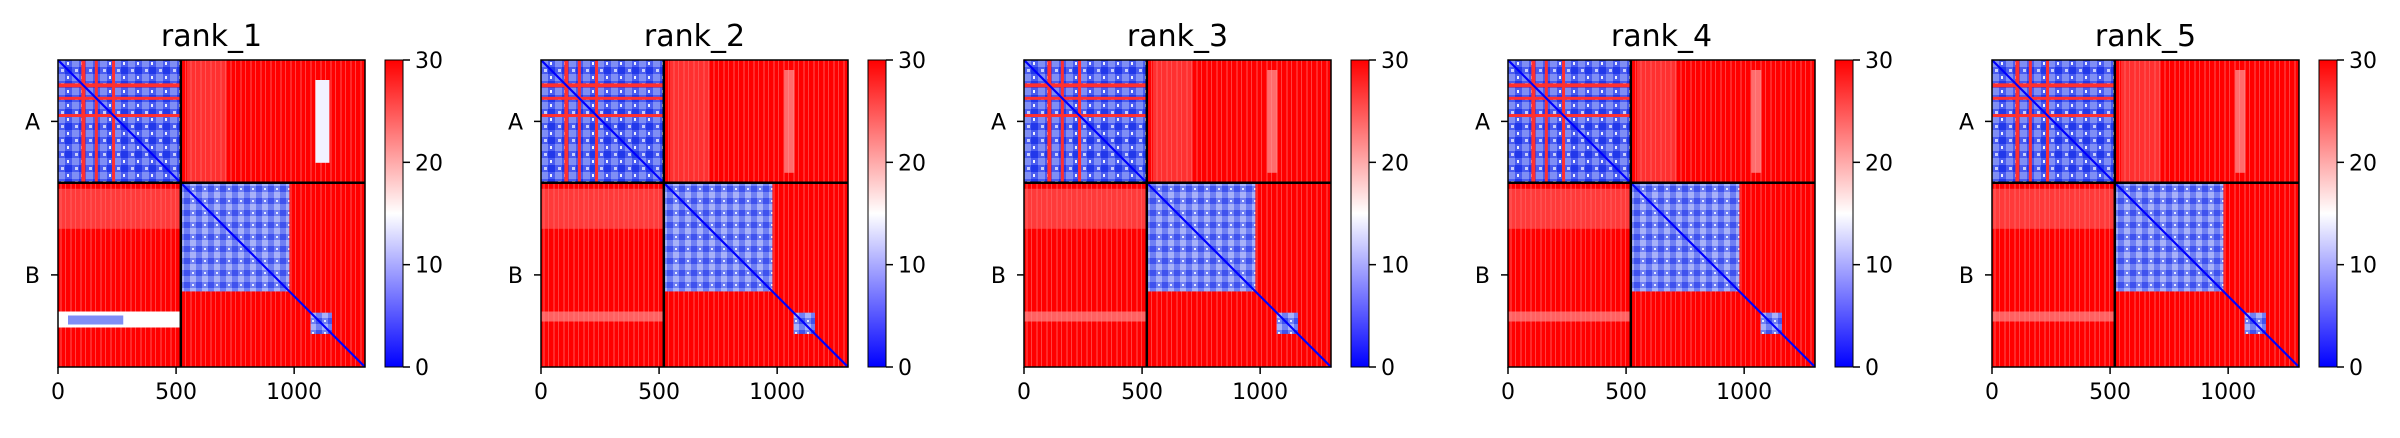  I want to click on panel-title: rank_5, so click(2145, 36).